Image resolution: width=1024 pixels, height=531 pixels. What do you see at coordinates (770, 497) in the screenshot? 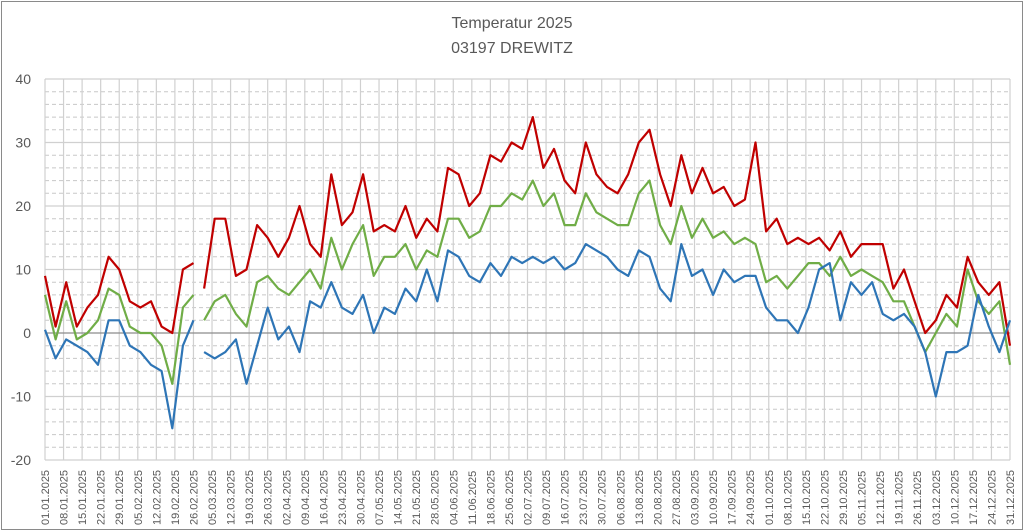
I see `x-tick-label: 01.10.2025` at bounding box center [770, 497].